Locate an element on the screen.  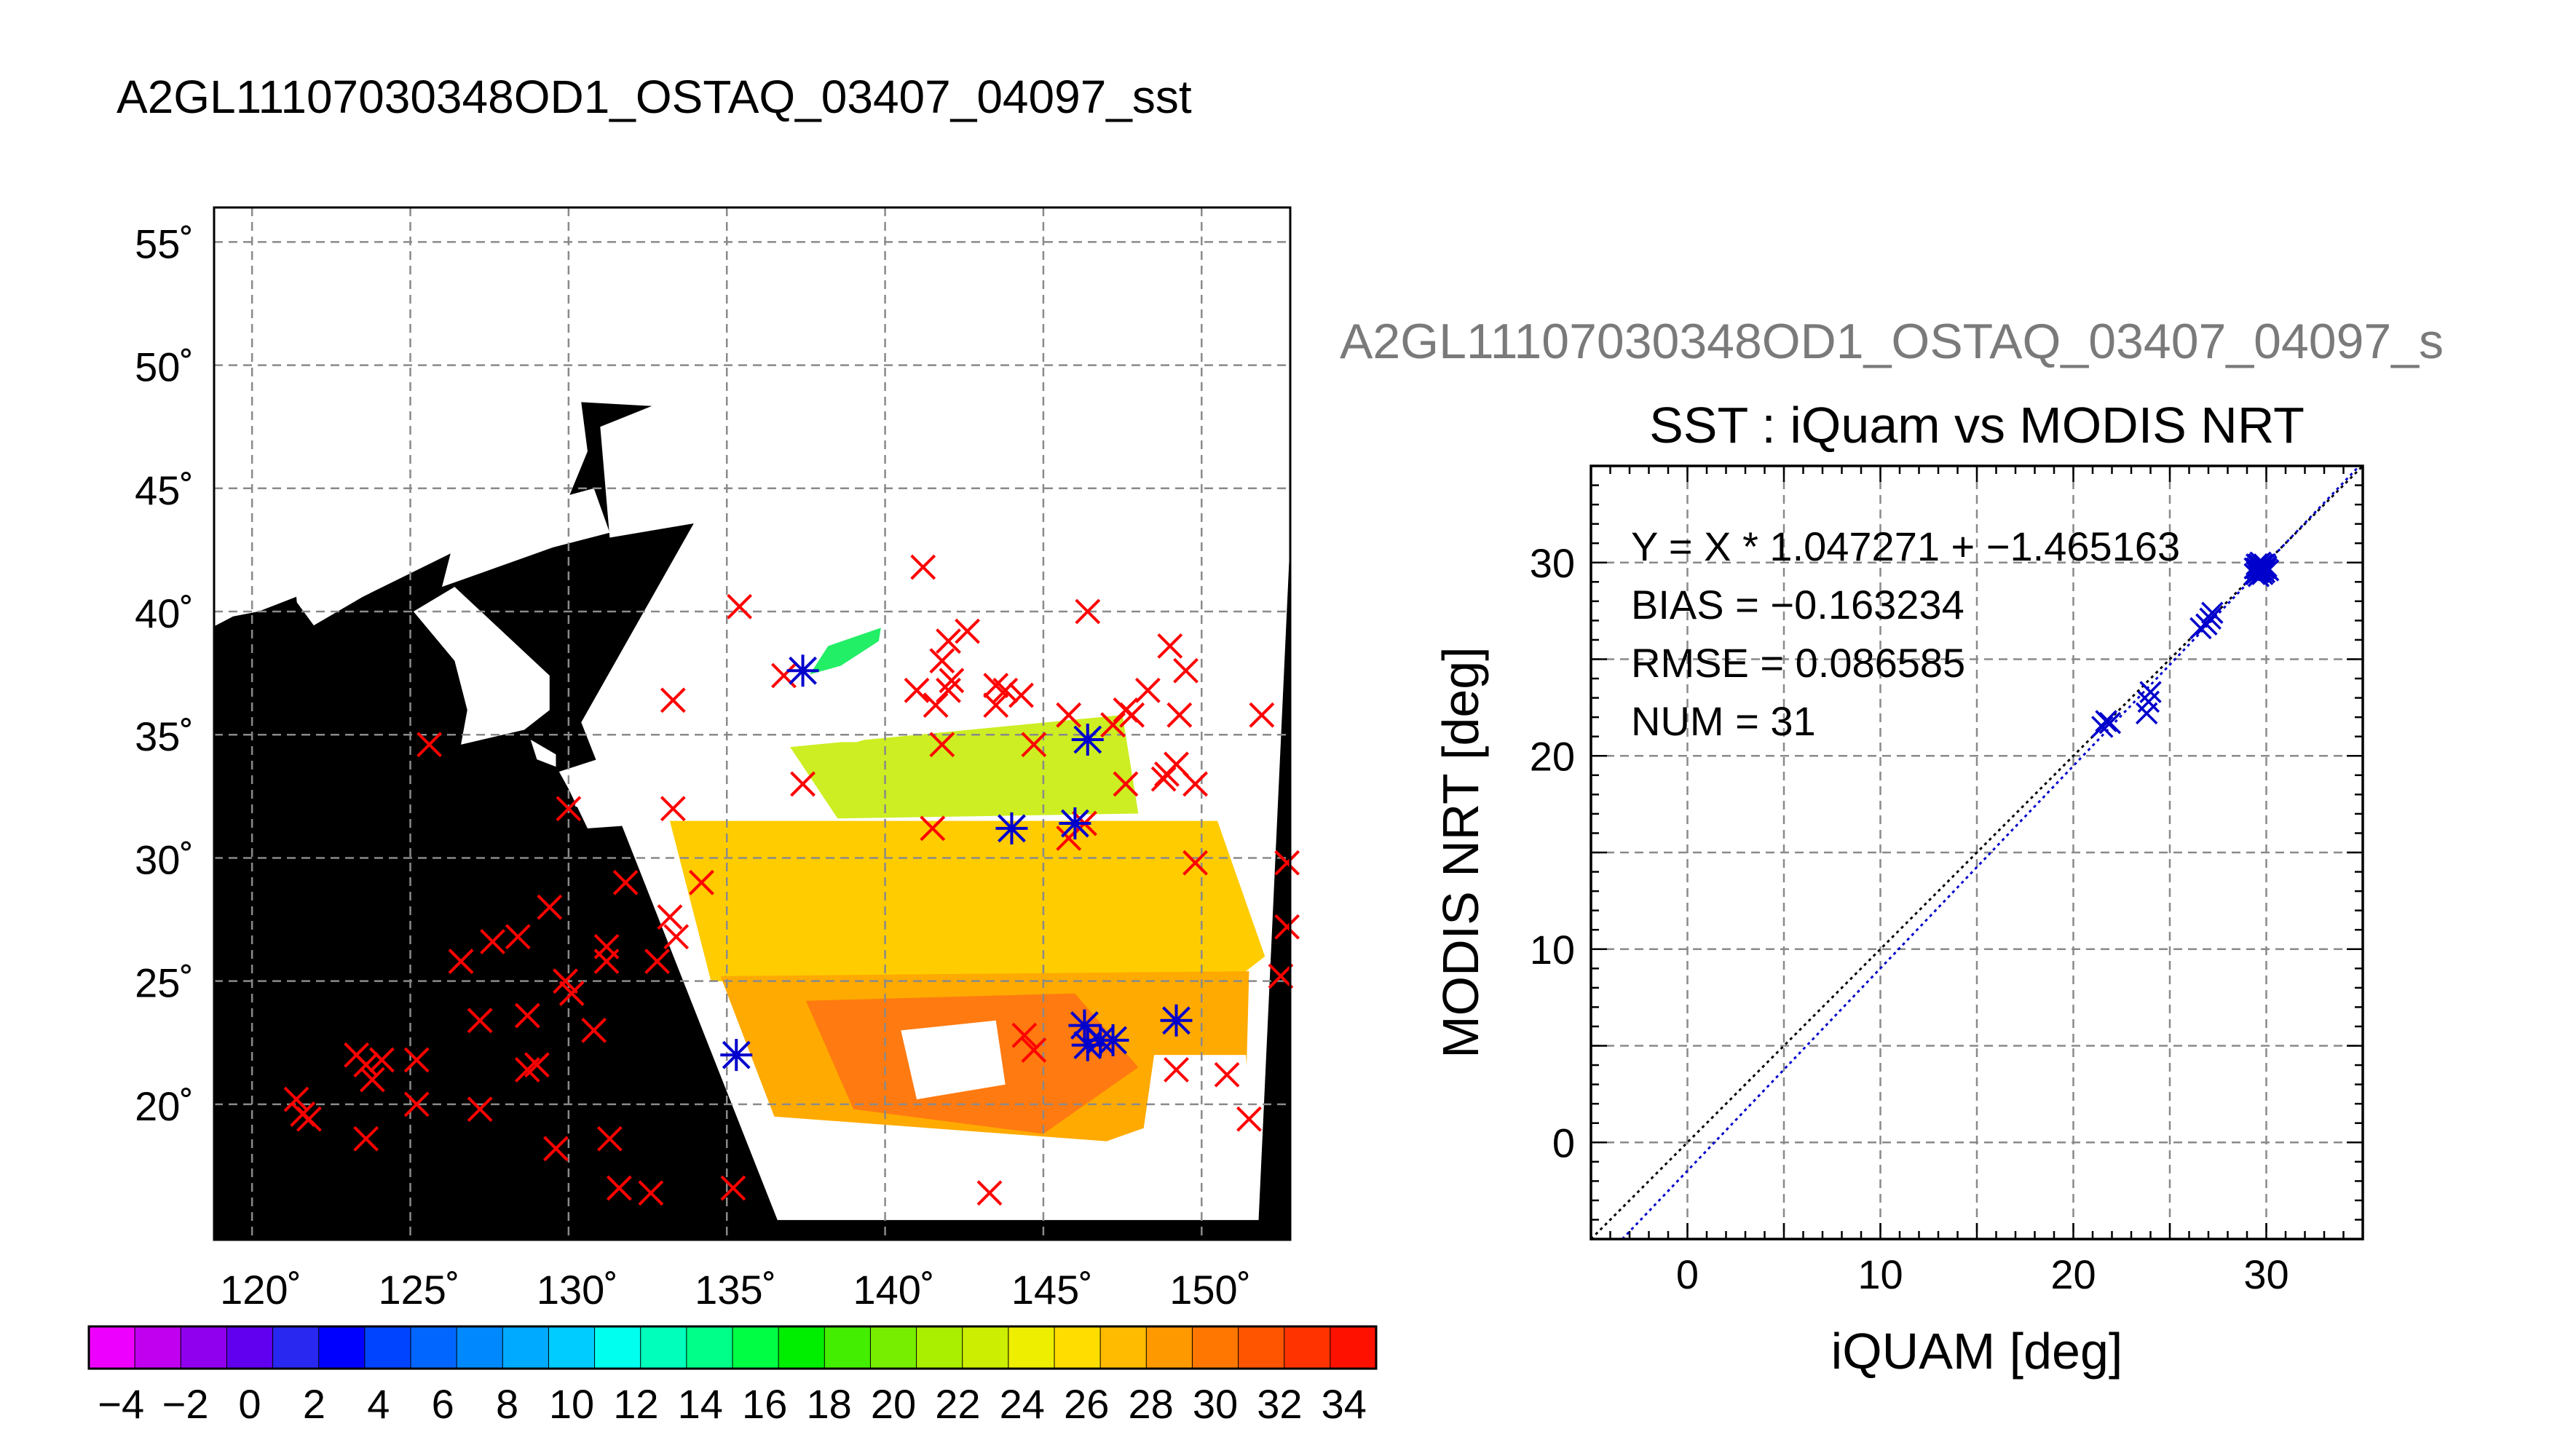
map-lon-label: 145˚ is located at coordinates (1052, 1290).